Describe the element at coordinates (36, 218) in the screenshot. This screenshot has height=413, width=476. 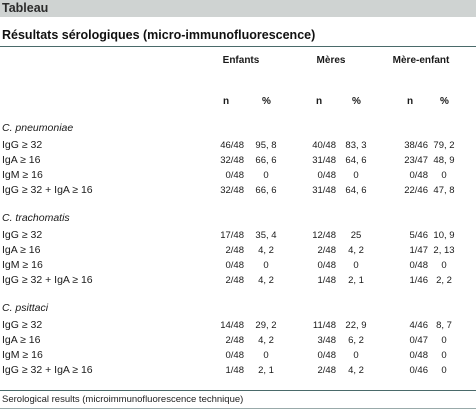
I see `section-title: C. trachomatis` at that location.